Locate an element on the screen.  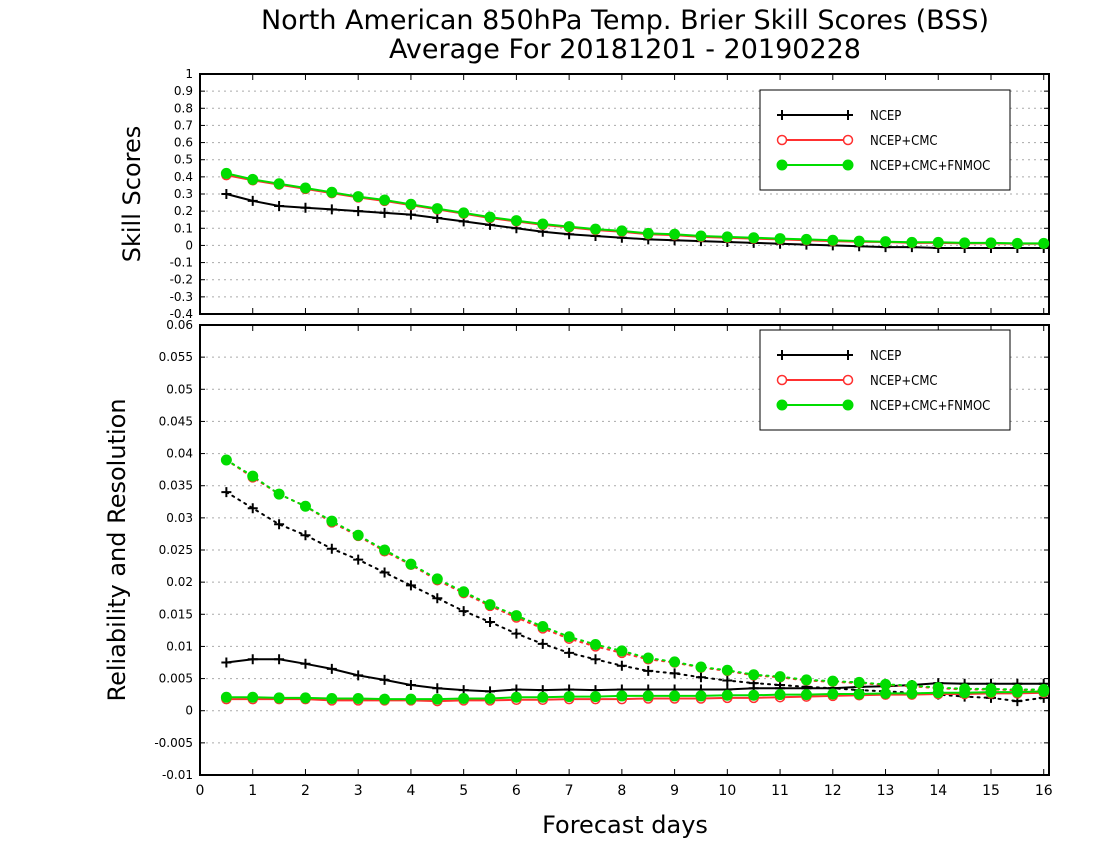
chart-title-line2: Average For 20181201 - 20190228 is located at coordinates (625, 49).